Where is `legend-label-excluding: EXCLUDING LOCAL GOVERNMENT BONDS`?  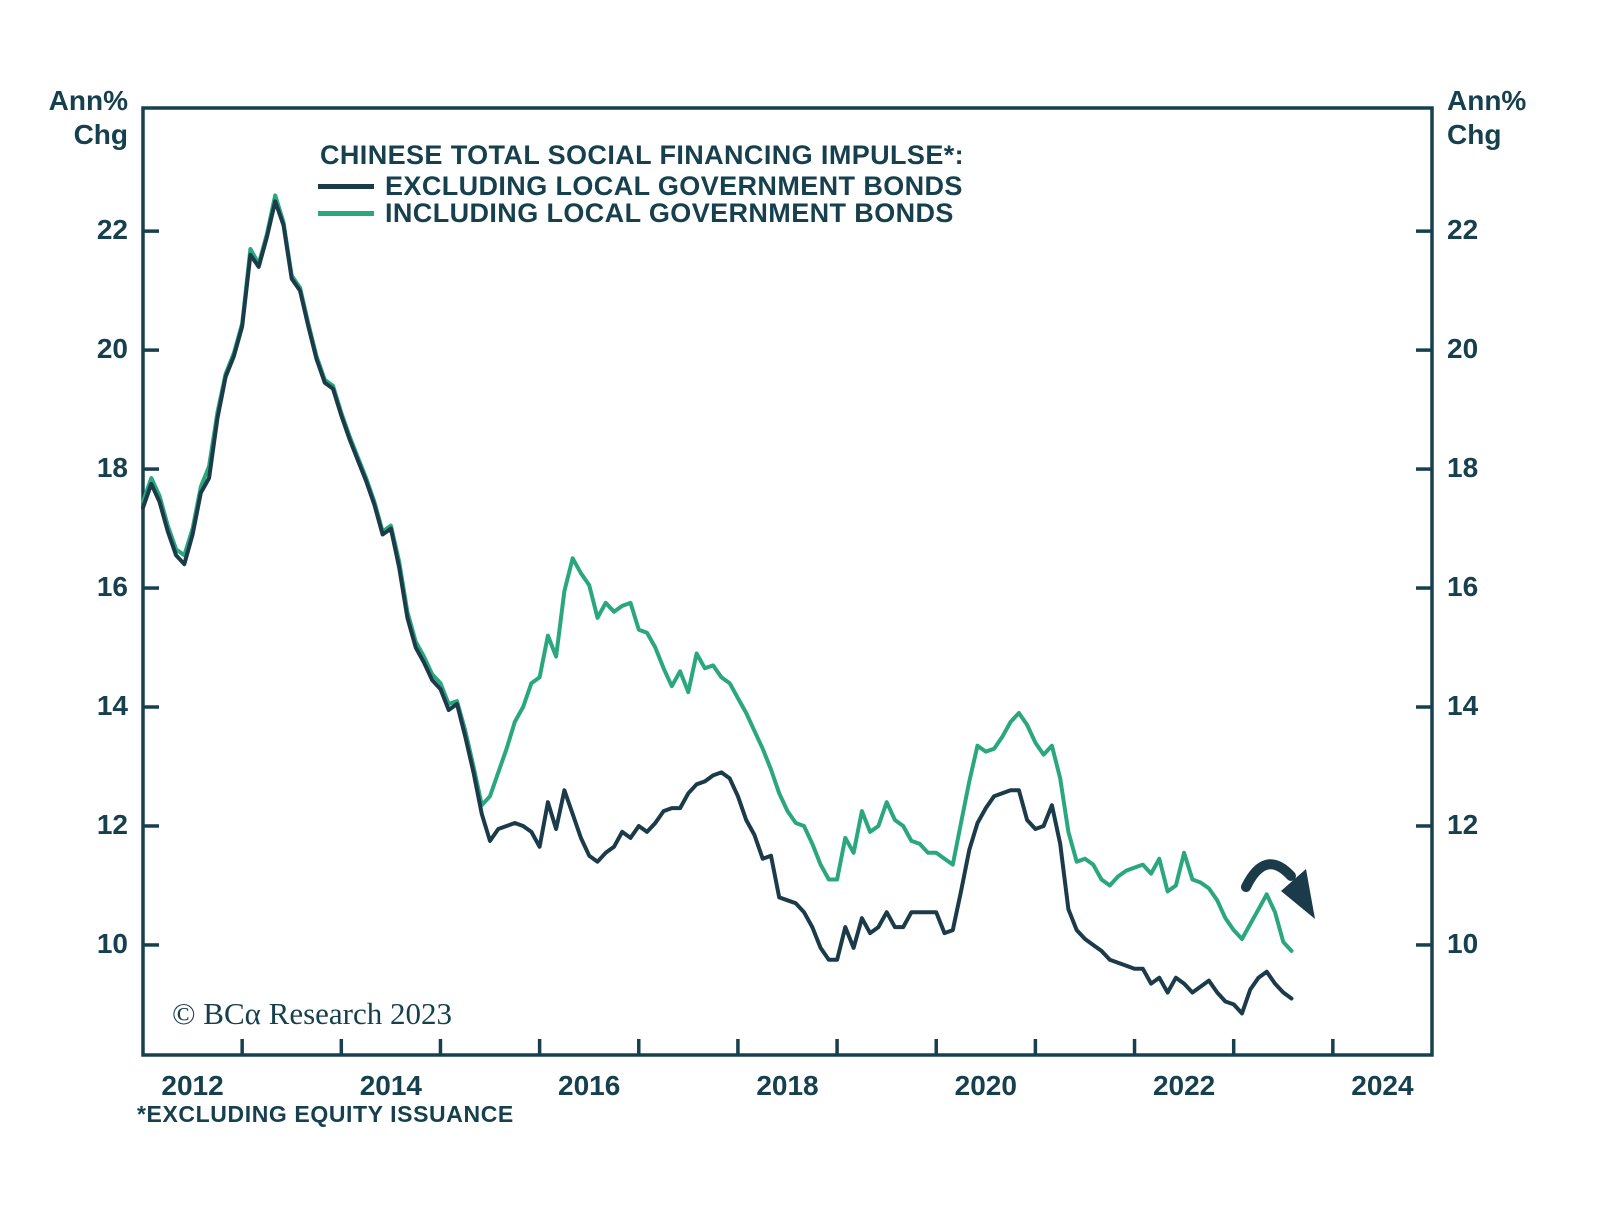 legend-label-excluding: EXCLUDING LOCAL GOVERNMENT BONDS is located at coordinates (674, 185).